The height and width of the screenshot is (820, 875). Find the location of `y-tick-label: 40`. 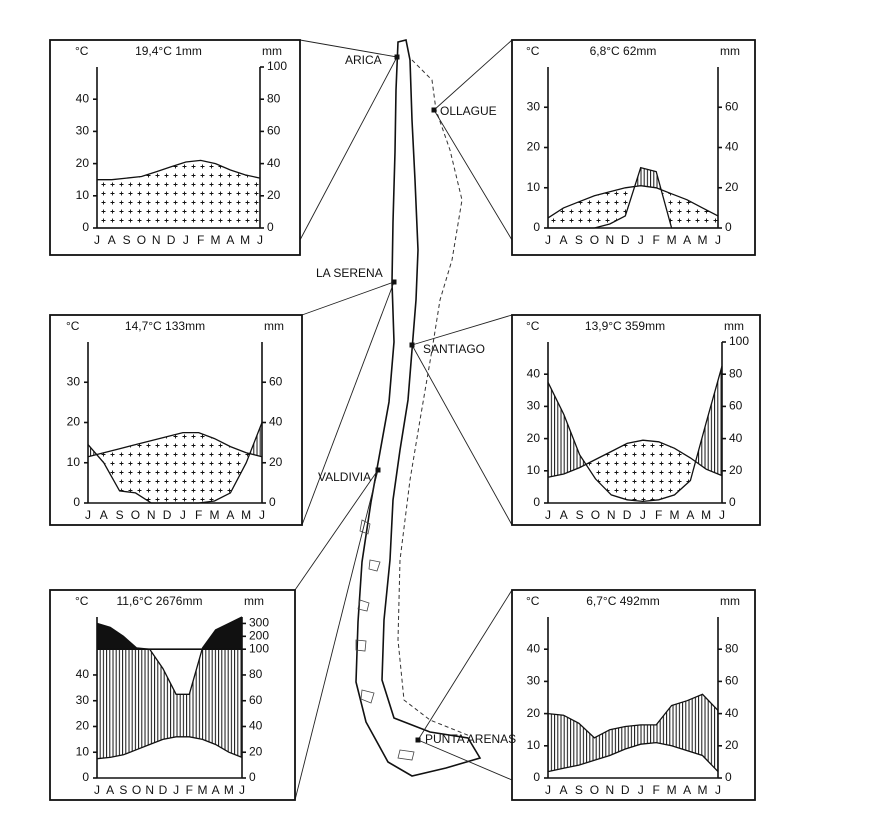

y-tick-label: 40 is located at coordinates (83, 674).